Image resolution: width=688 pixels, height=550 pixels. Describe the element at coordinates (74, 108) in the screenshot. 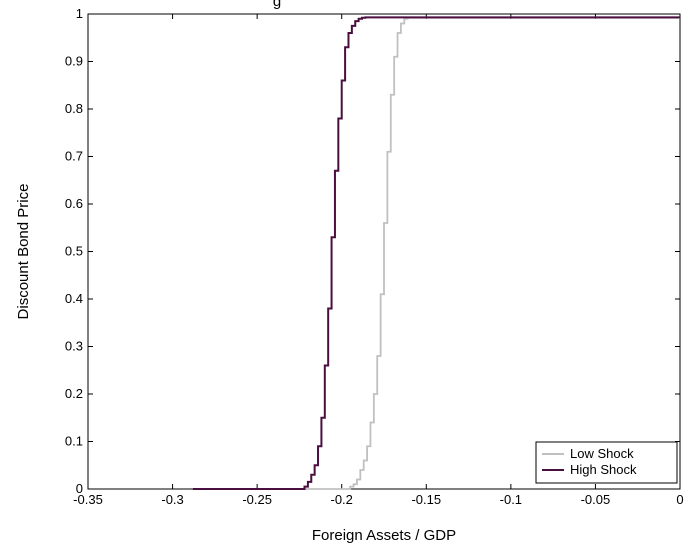

I see `y-tick-label: 0.8` at that location.